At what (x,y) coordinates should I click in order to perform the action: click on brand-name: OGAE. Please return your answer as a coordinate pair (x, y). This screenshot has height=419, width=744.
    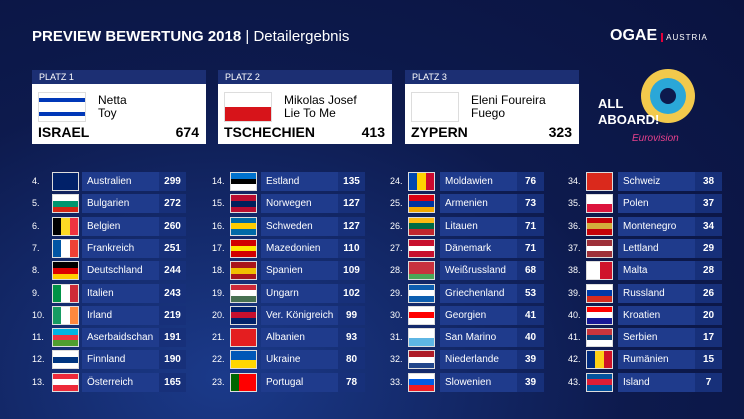
    Looking at the image, I should click on (634, 35).